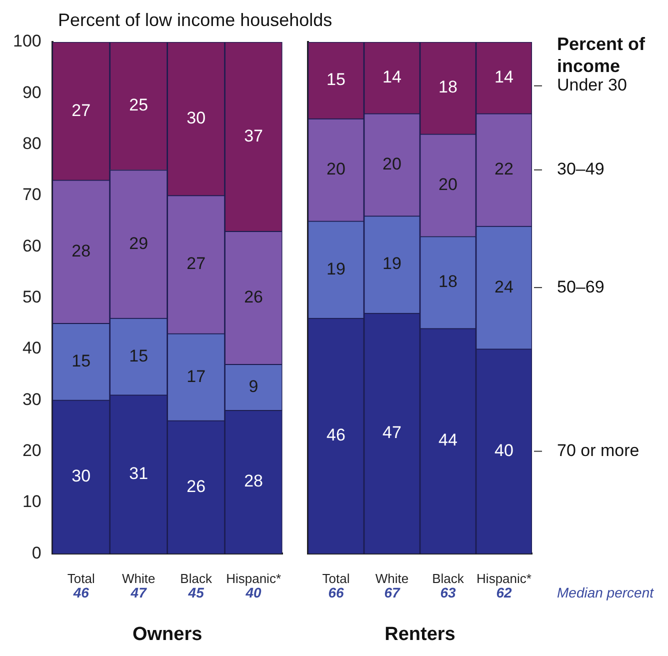 This screenshot has width=668, height=656. Describe the element at coordinates (138, 243) in the screenshot. I see `data-label: 29` at that location.